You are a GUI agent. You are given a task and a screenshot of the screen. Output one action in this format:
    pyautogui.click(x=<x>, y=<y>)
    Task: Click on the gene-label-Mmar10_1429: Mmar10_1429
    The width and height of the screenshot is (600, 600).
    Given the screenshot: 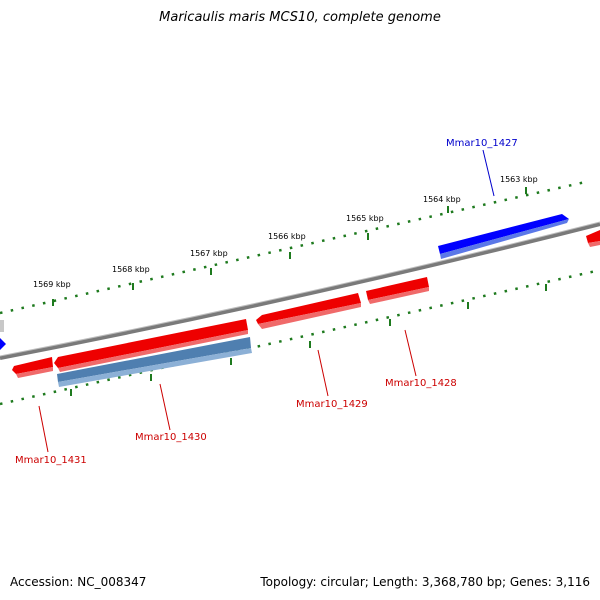 What is the action you would take?
    pyautogui.click(x=332, y=404)
    